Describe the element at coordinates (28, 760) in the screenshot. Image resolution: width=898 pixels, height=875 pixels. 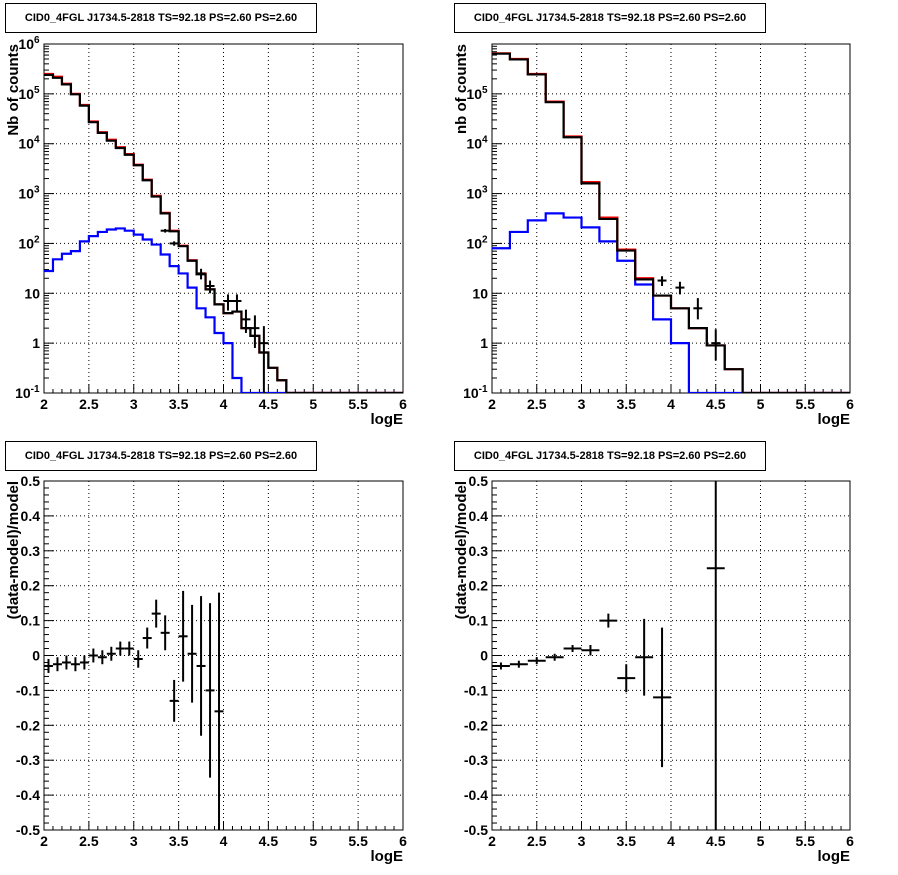
I see `y-tick-label: -0.3` at that location.